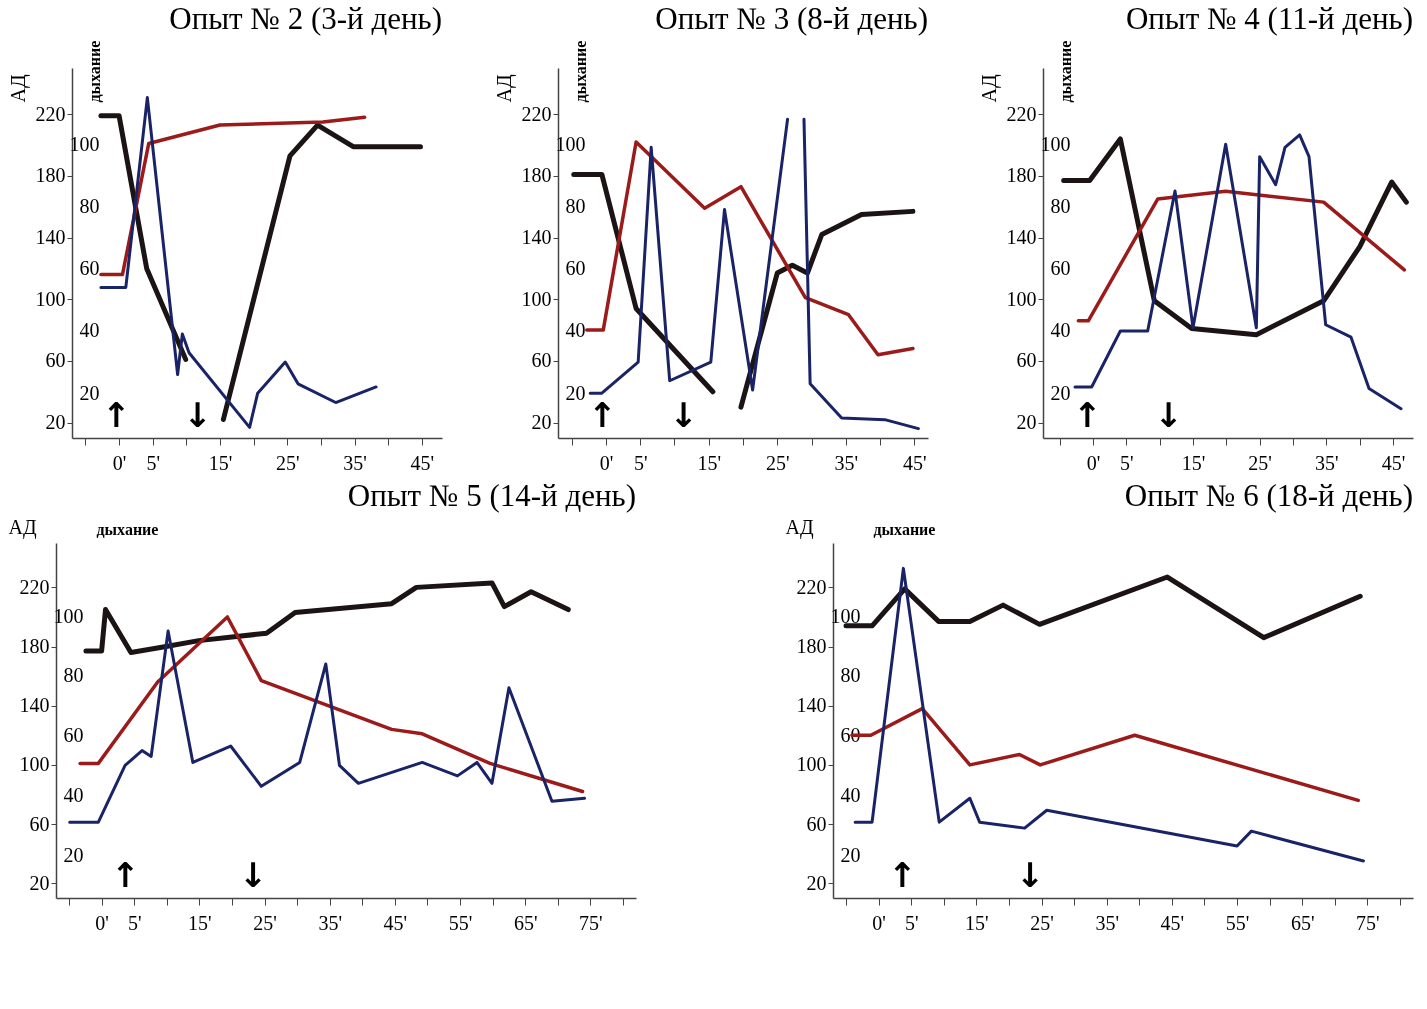 Image resolution: width=1427 pixels, height=1009 pixels. I want to click on chart-title: Опыт № 3 (8-й день), so click(791, 19).